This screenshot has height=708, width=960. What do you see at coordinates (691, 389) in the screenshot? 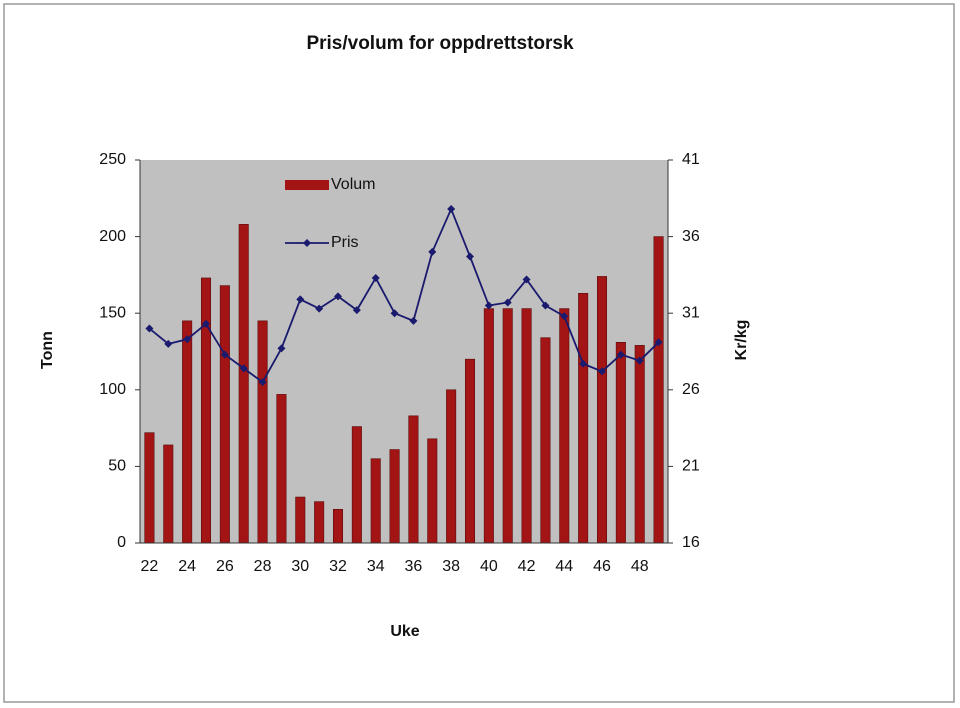
I see `y2-tick-label: 26` at bounding box center [691, 389].